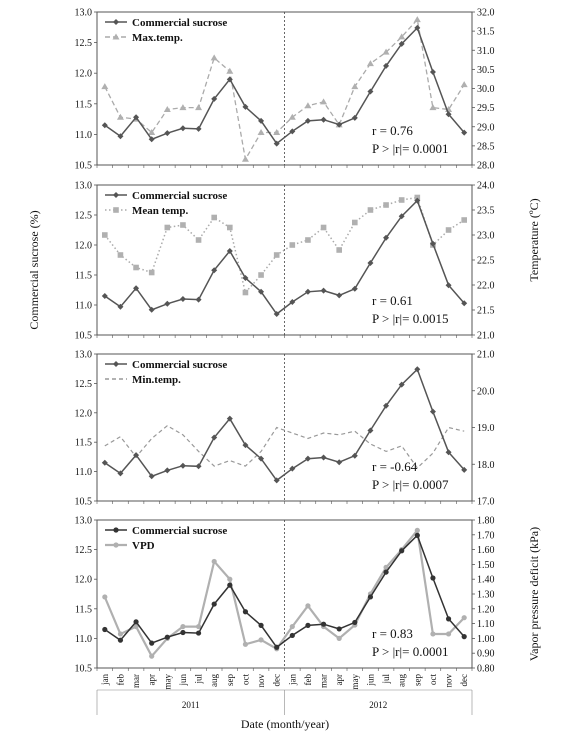  What do you see at coordinates (83, 472) in the screenshot?
I see `left-tick-label: 11.0` at bounding box center [83, 472].